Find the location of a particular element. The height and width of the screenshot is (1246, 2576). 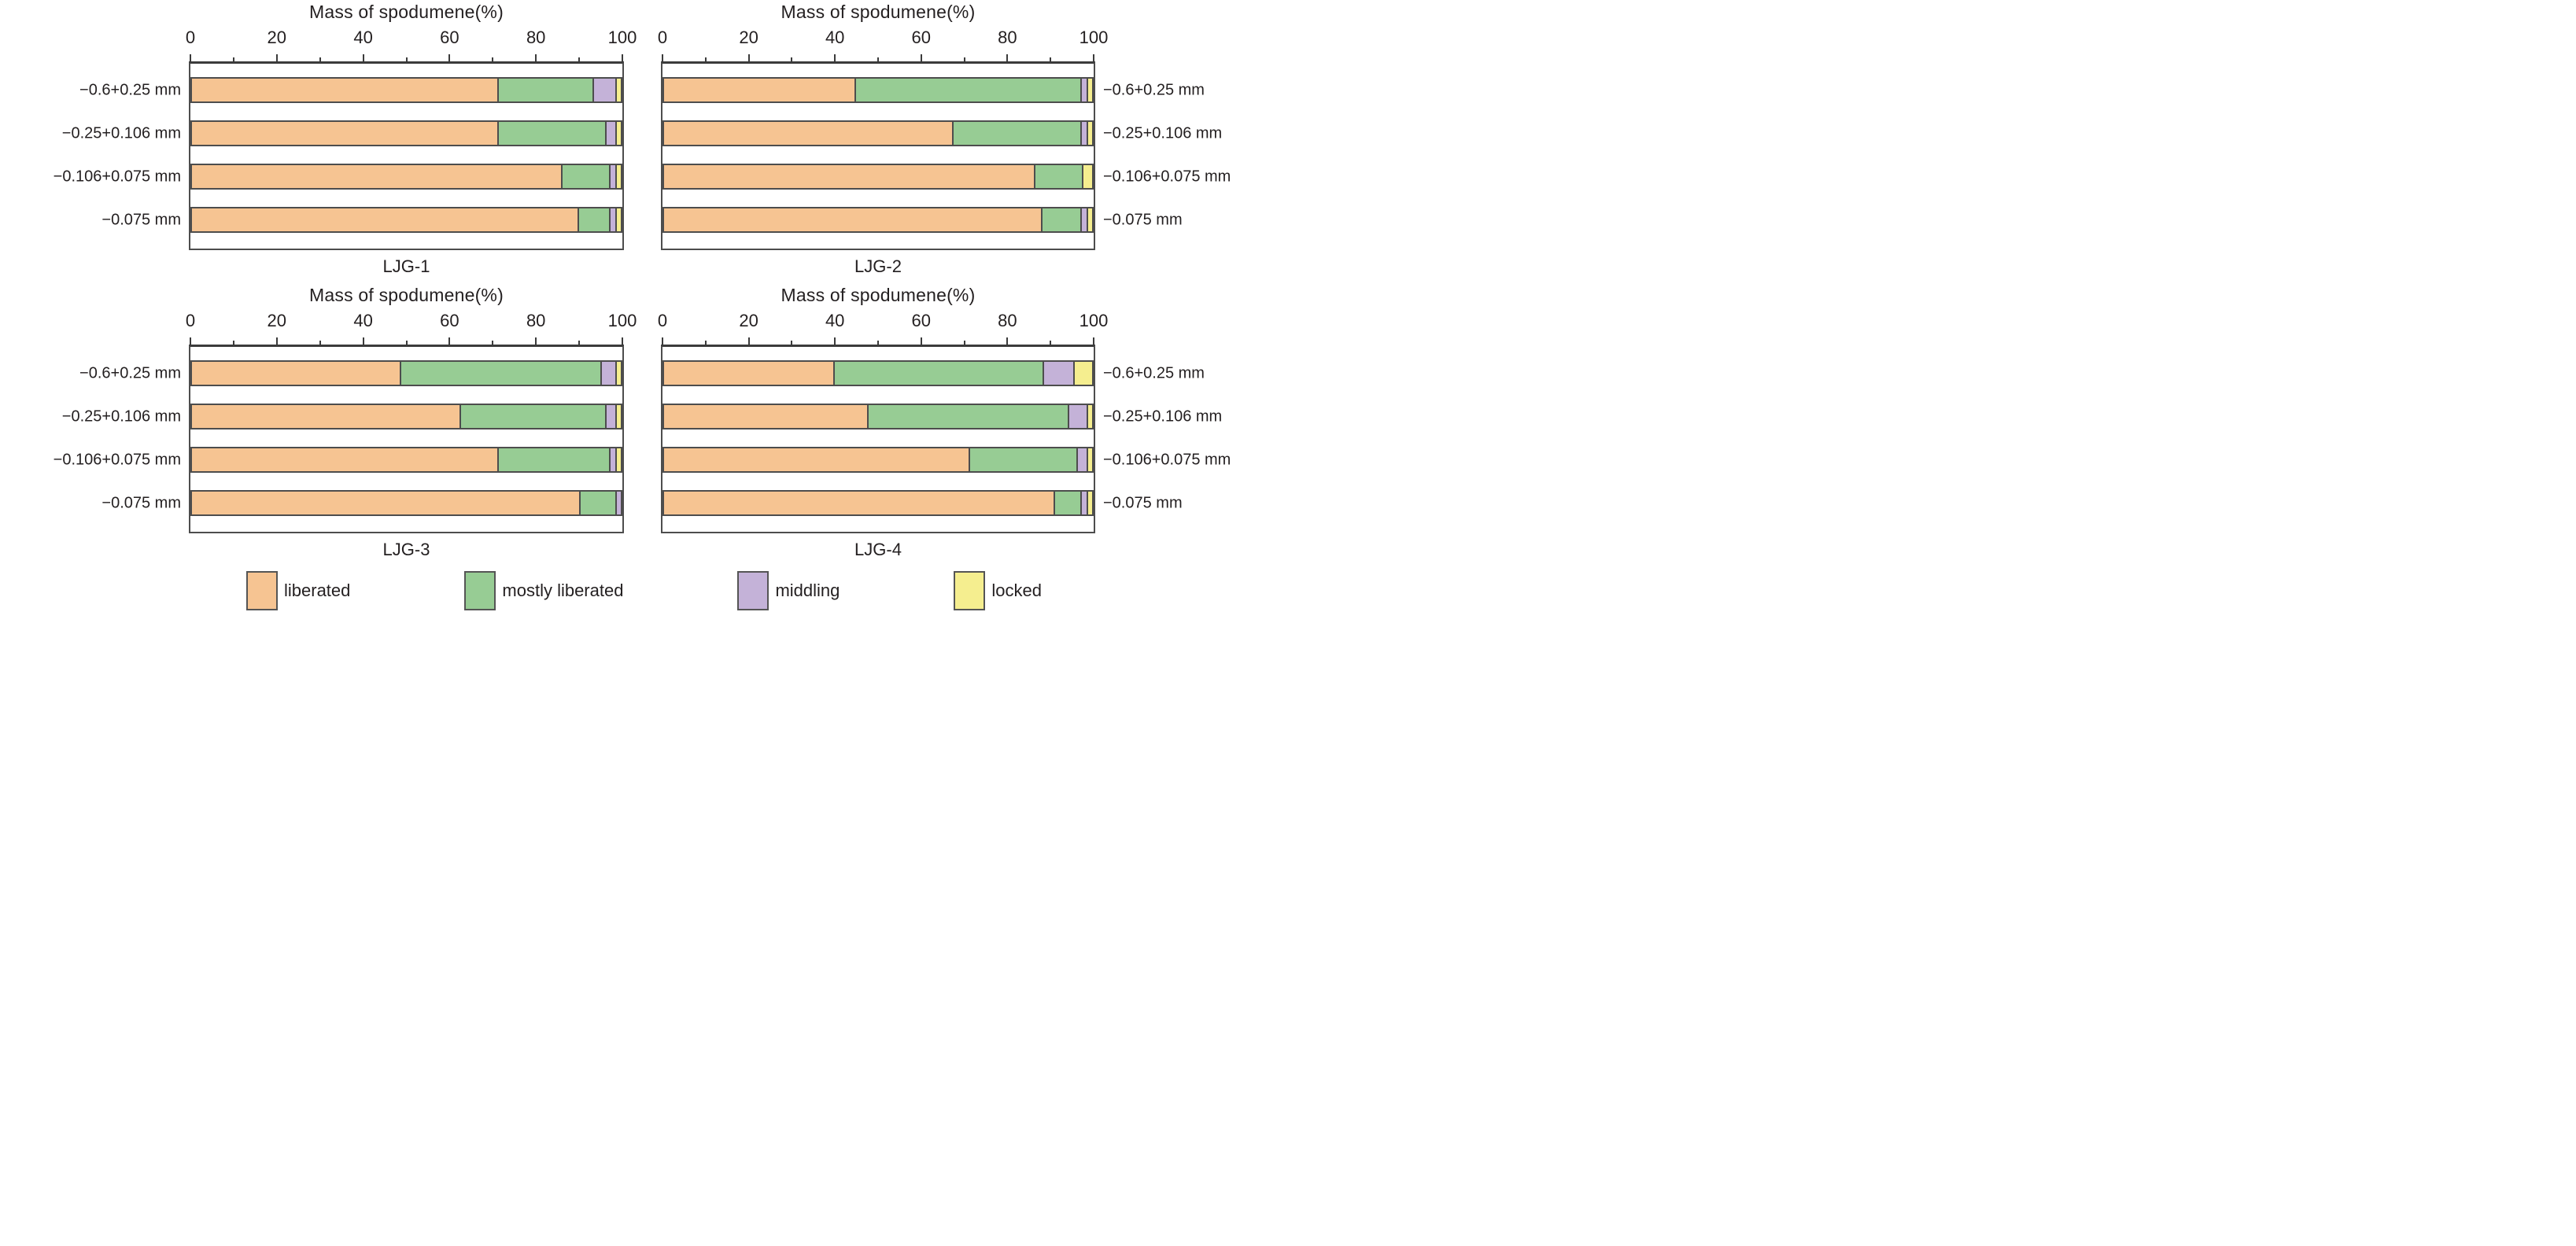

chart-name-label: LJG-4 is located at coordinates (878, 550).